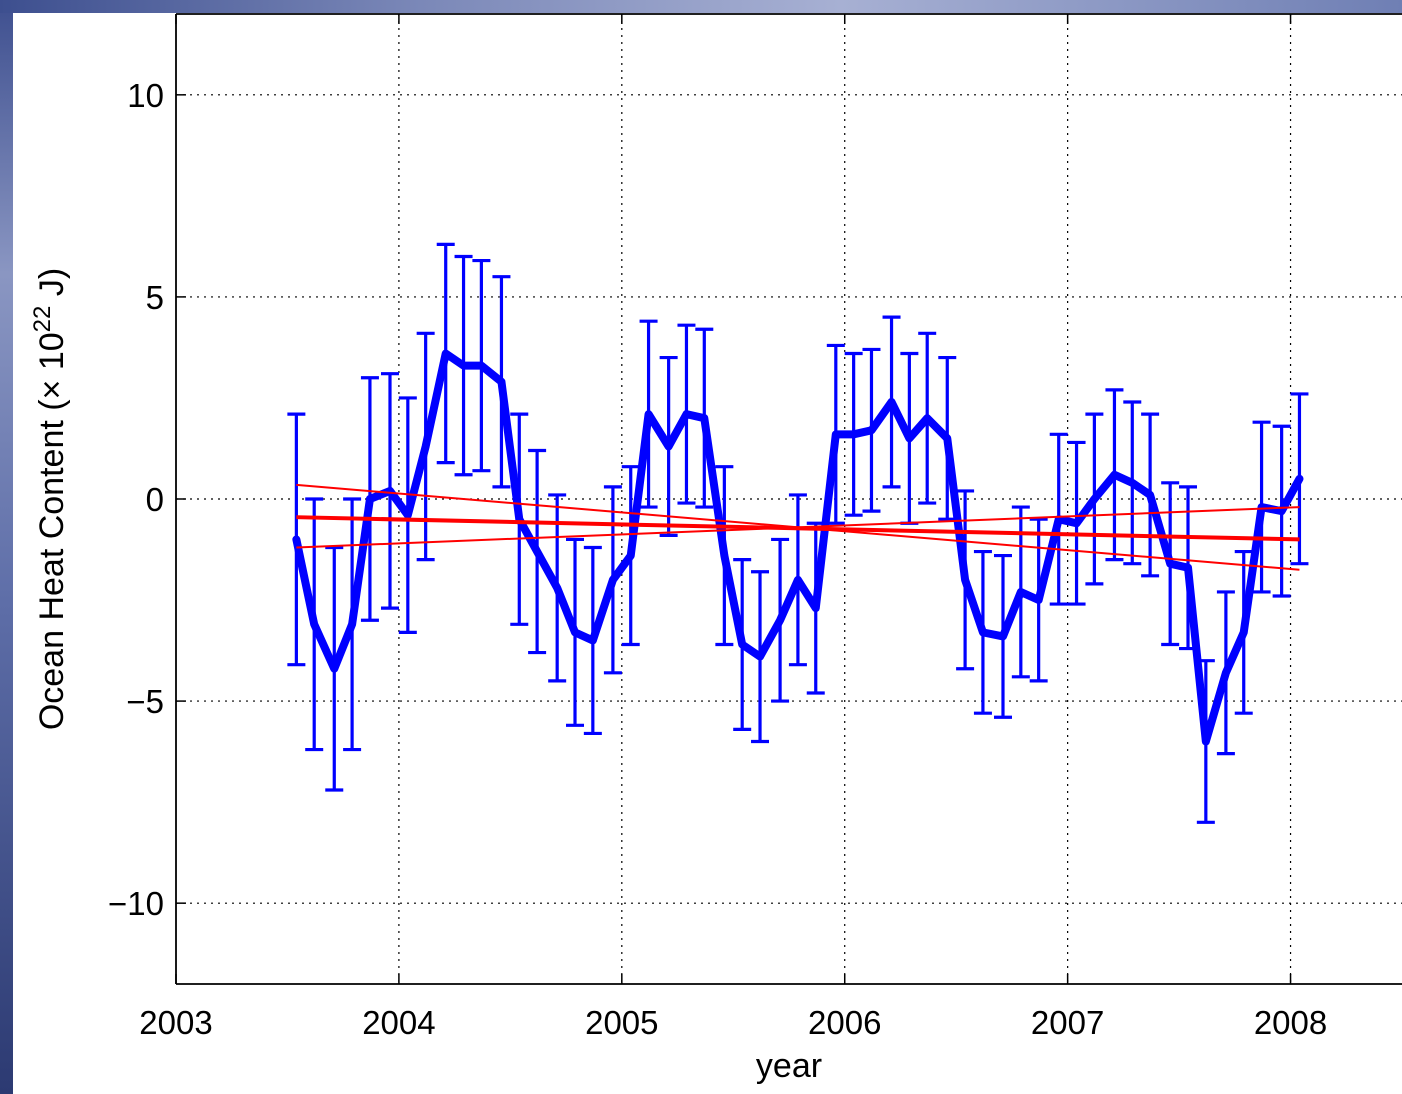  What do you see at coordinates (52, 355) in the screenshot?
I see `y-axis-label-base: 10` at bounding box center [52, 355].